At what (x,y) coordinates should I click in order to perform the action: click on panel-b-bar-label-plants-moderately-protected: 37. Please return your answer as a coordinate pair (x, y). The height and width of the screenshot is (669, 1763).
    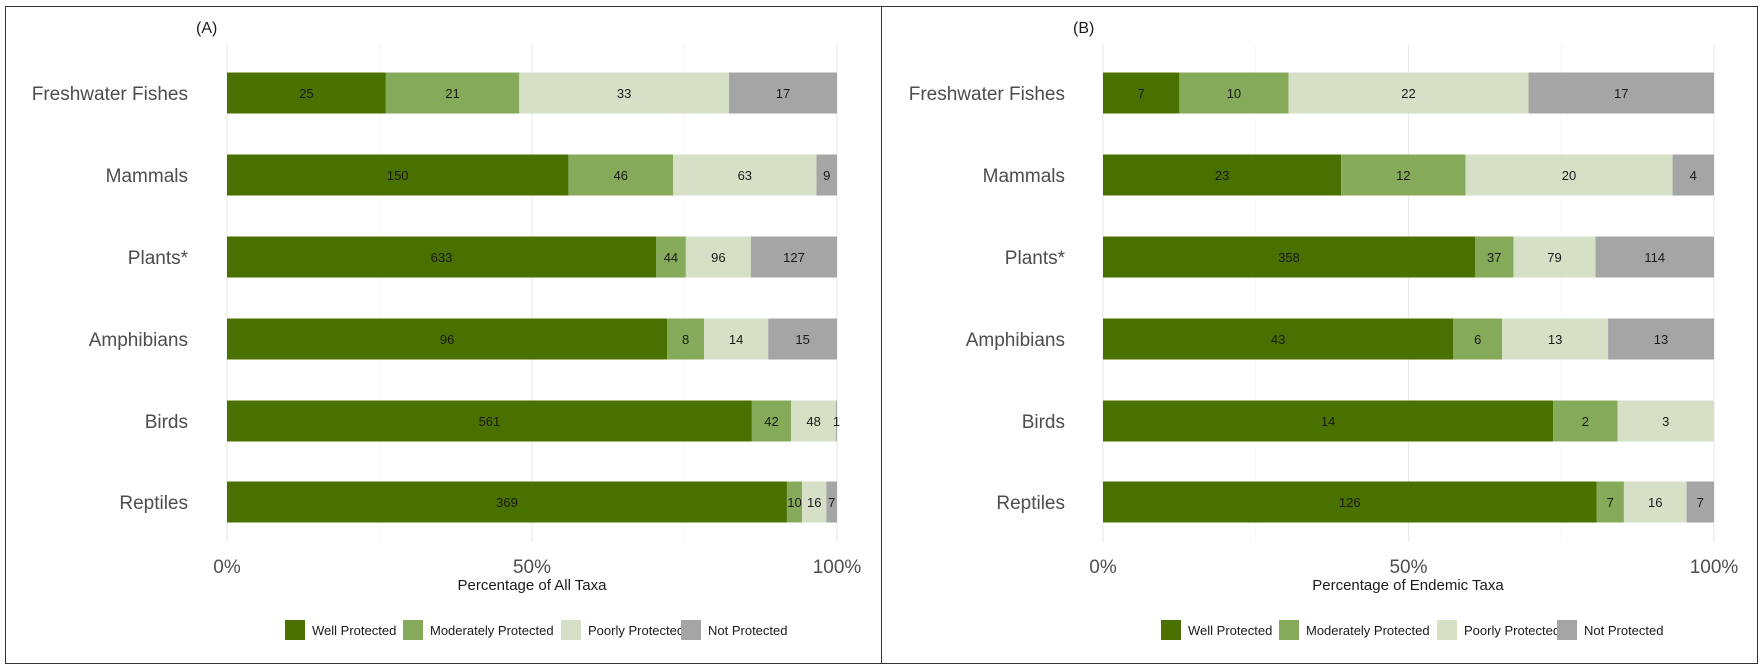
    Looking at the image, I should click on (1494, 257).